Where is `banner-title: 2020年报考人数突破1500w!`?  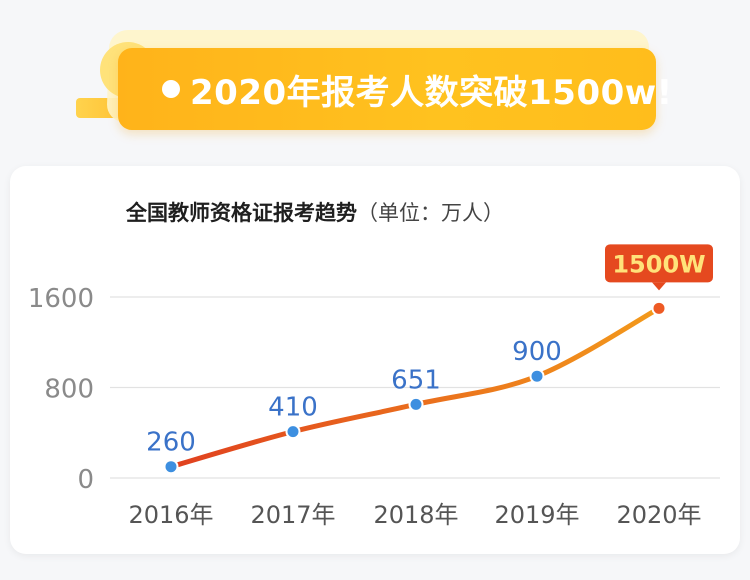 banner-title: 2020年报考人数突破1500w! is located at coordinates (431, 92).